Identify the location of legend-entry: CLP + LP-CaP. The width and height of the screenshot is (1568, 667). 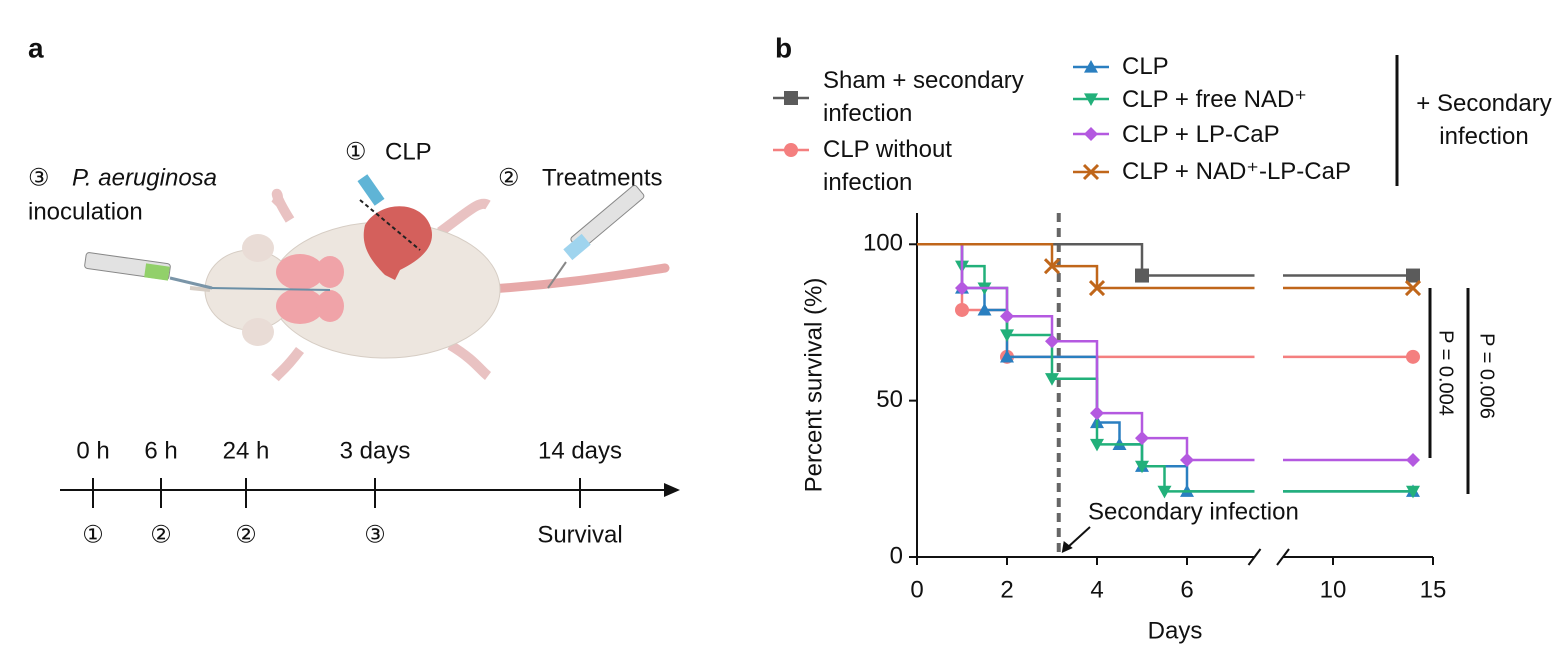
(1201, 134).